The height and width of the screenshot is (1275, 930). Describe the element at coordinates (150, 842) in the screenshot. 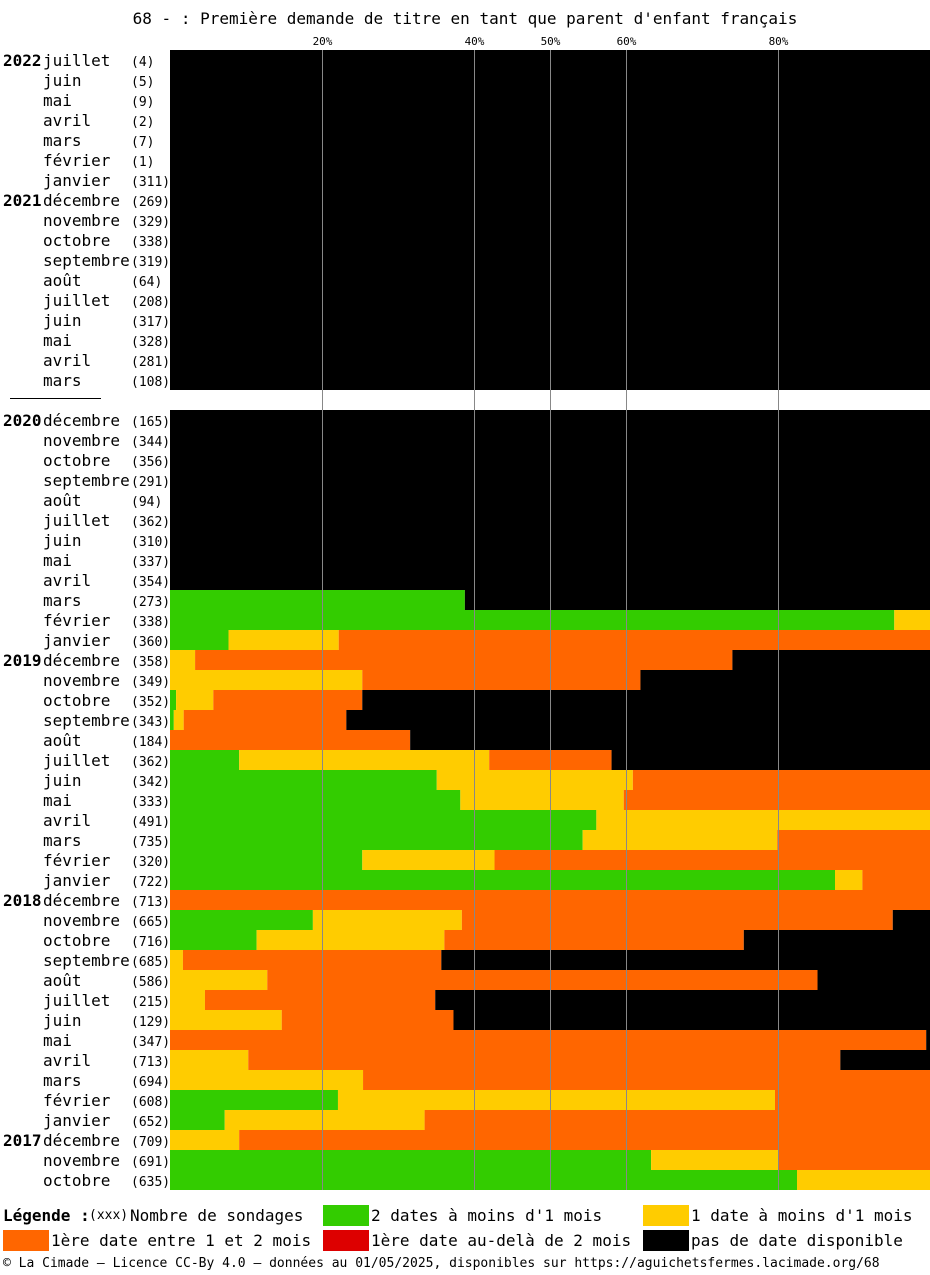

I see `row-count-label: (735)` at that location.